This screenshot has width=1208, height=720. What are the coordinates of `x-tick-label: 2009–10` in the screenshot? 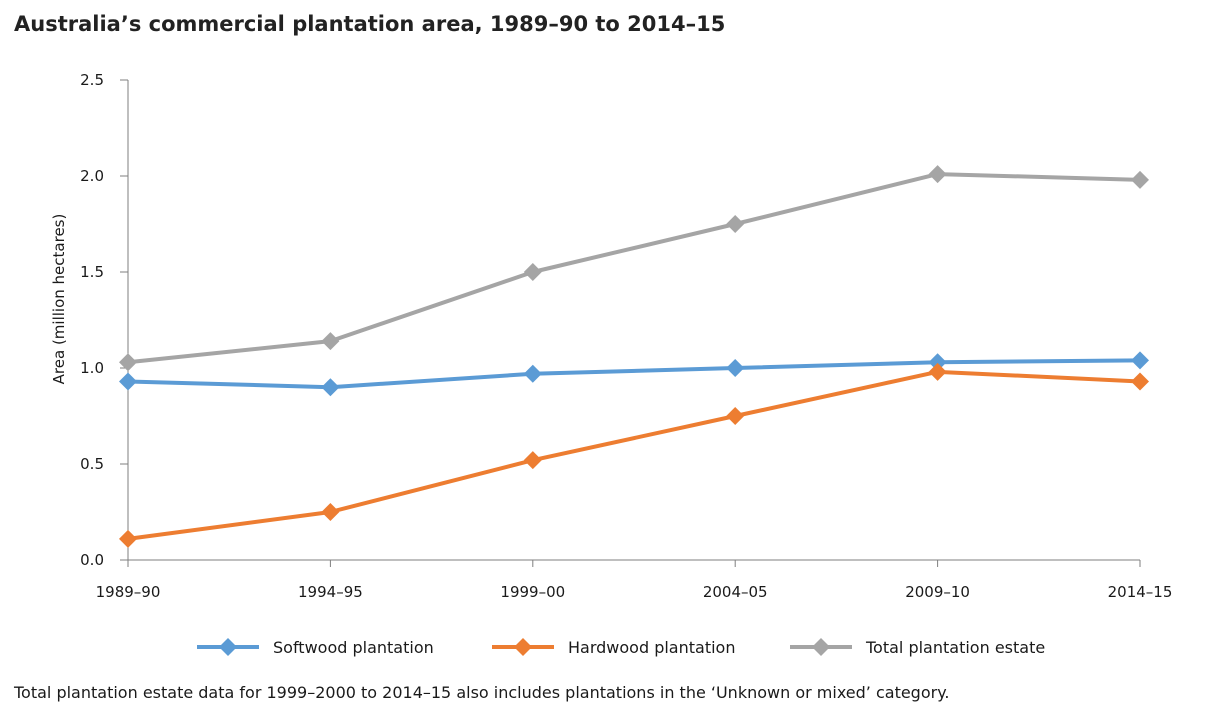 It's located at (937, 592).